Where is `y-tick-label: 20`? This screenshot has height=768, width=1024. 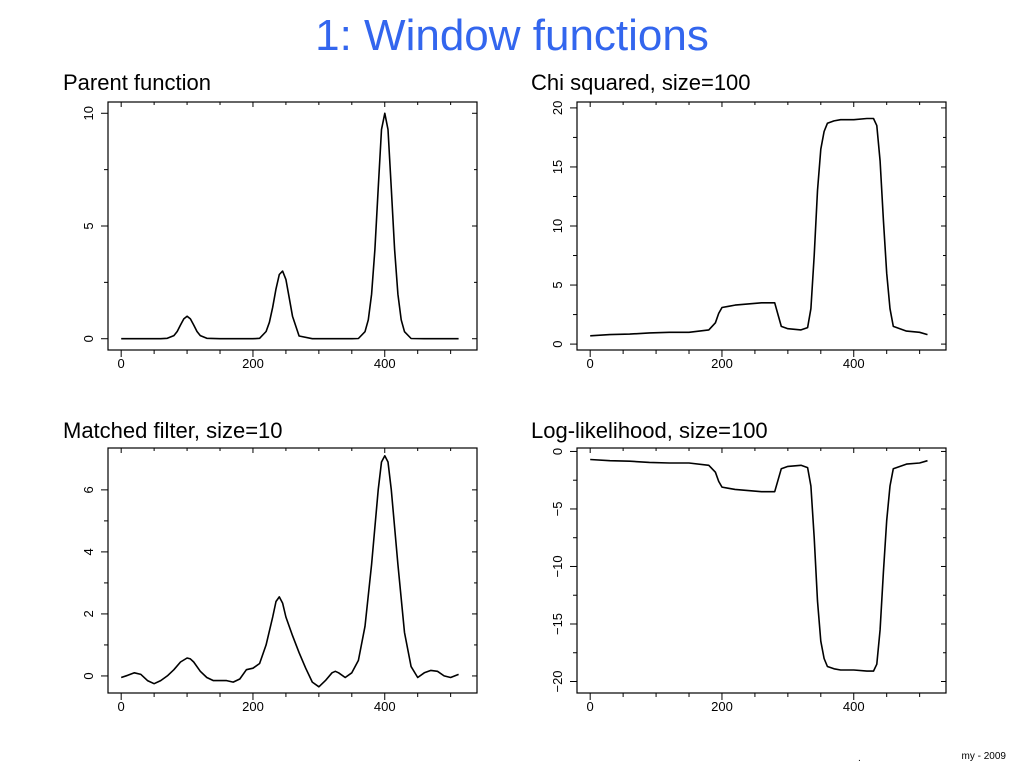 y-tick-label: 20 is located at coordinates (557, 108).